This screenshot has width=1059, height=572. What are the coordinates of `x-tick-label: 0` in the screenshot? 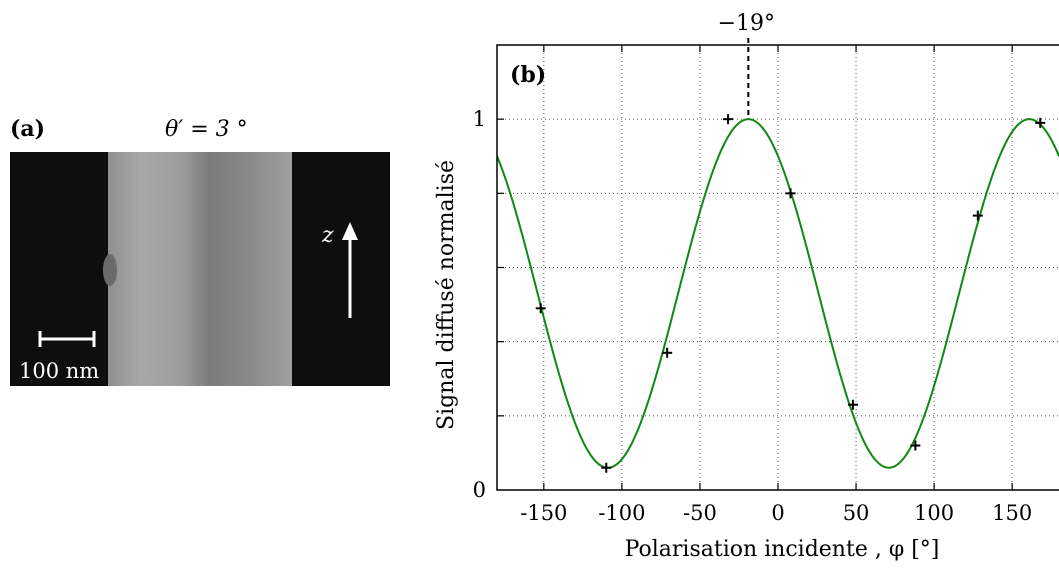 It's located at (777, 513).